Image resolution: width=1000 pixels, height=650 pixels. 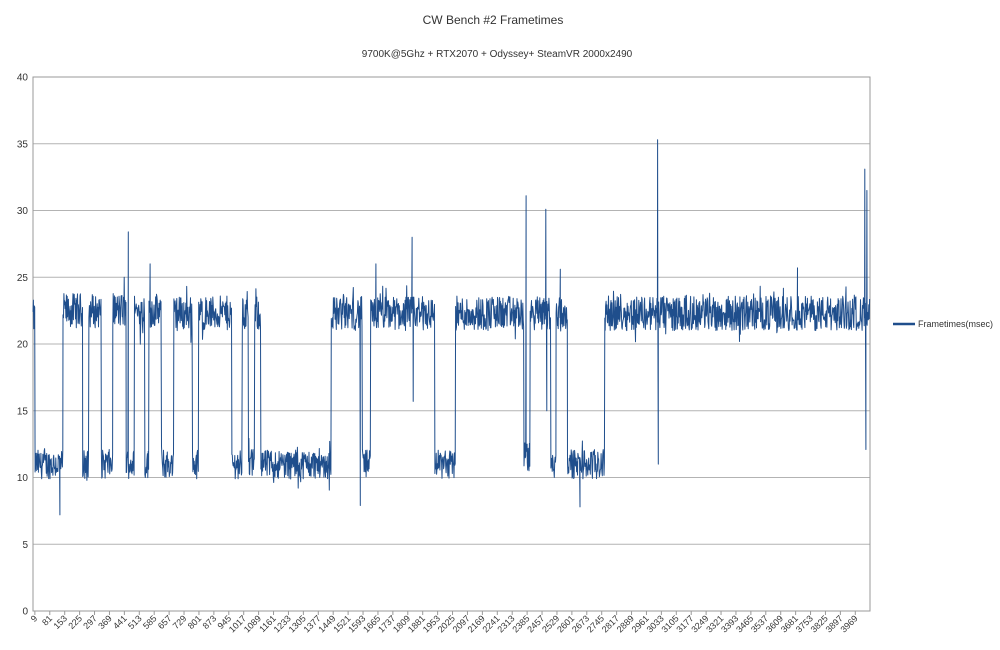 What do you see at coordinates (23, 78) in the screenshot?
I see `y-tick-label: 40` at bounding box center [23, 78].